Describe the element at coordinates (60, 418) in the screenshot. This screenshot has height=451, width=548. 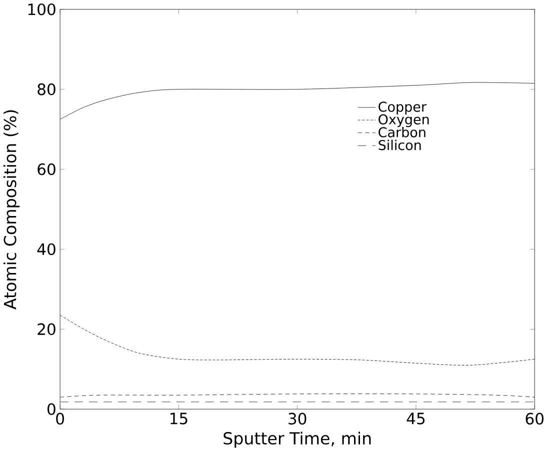
I see `x-tick-label: 0` at that location.